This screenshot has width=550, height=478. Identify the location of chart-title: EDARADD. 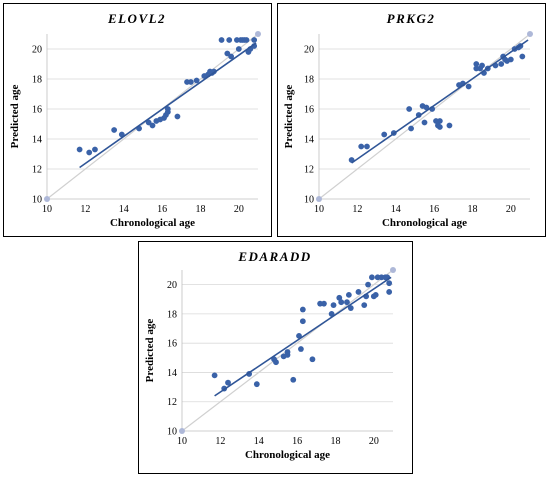
(274, 256).